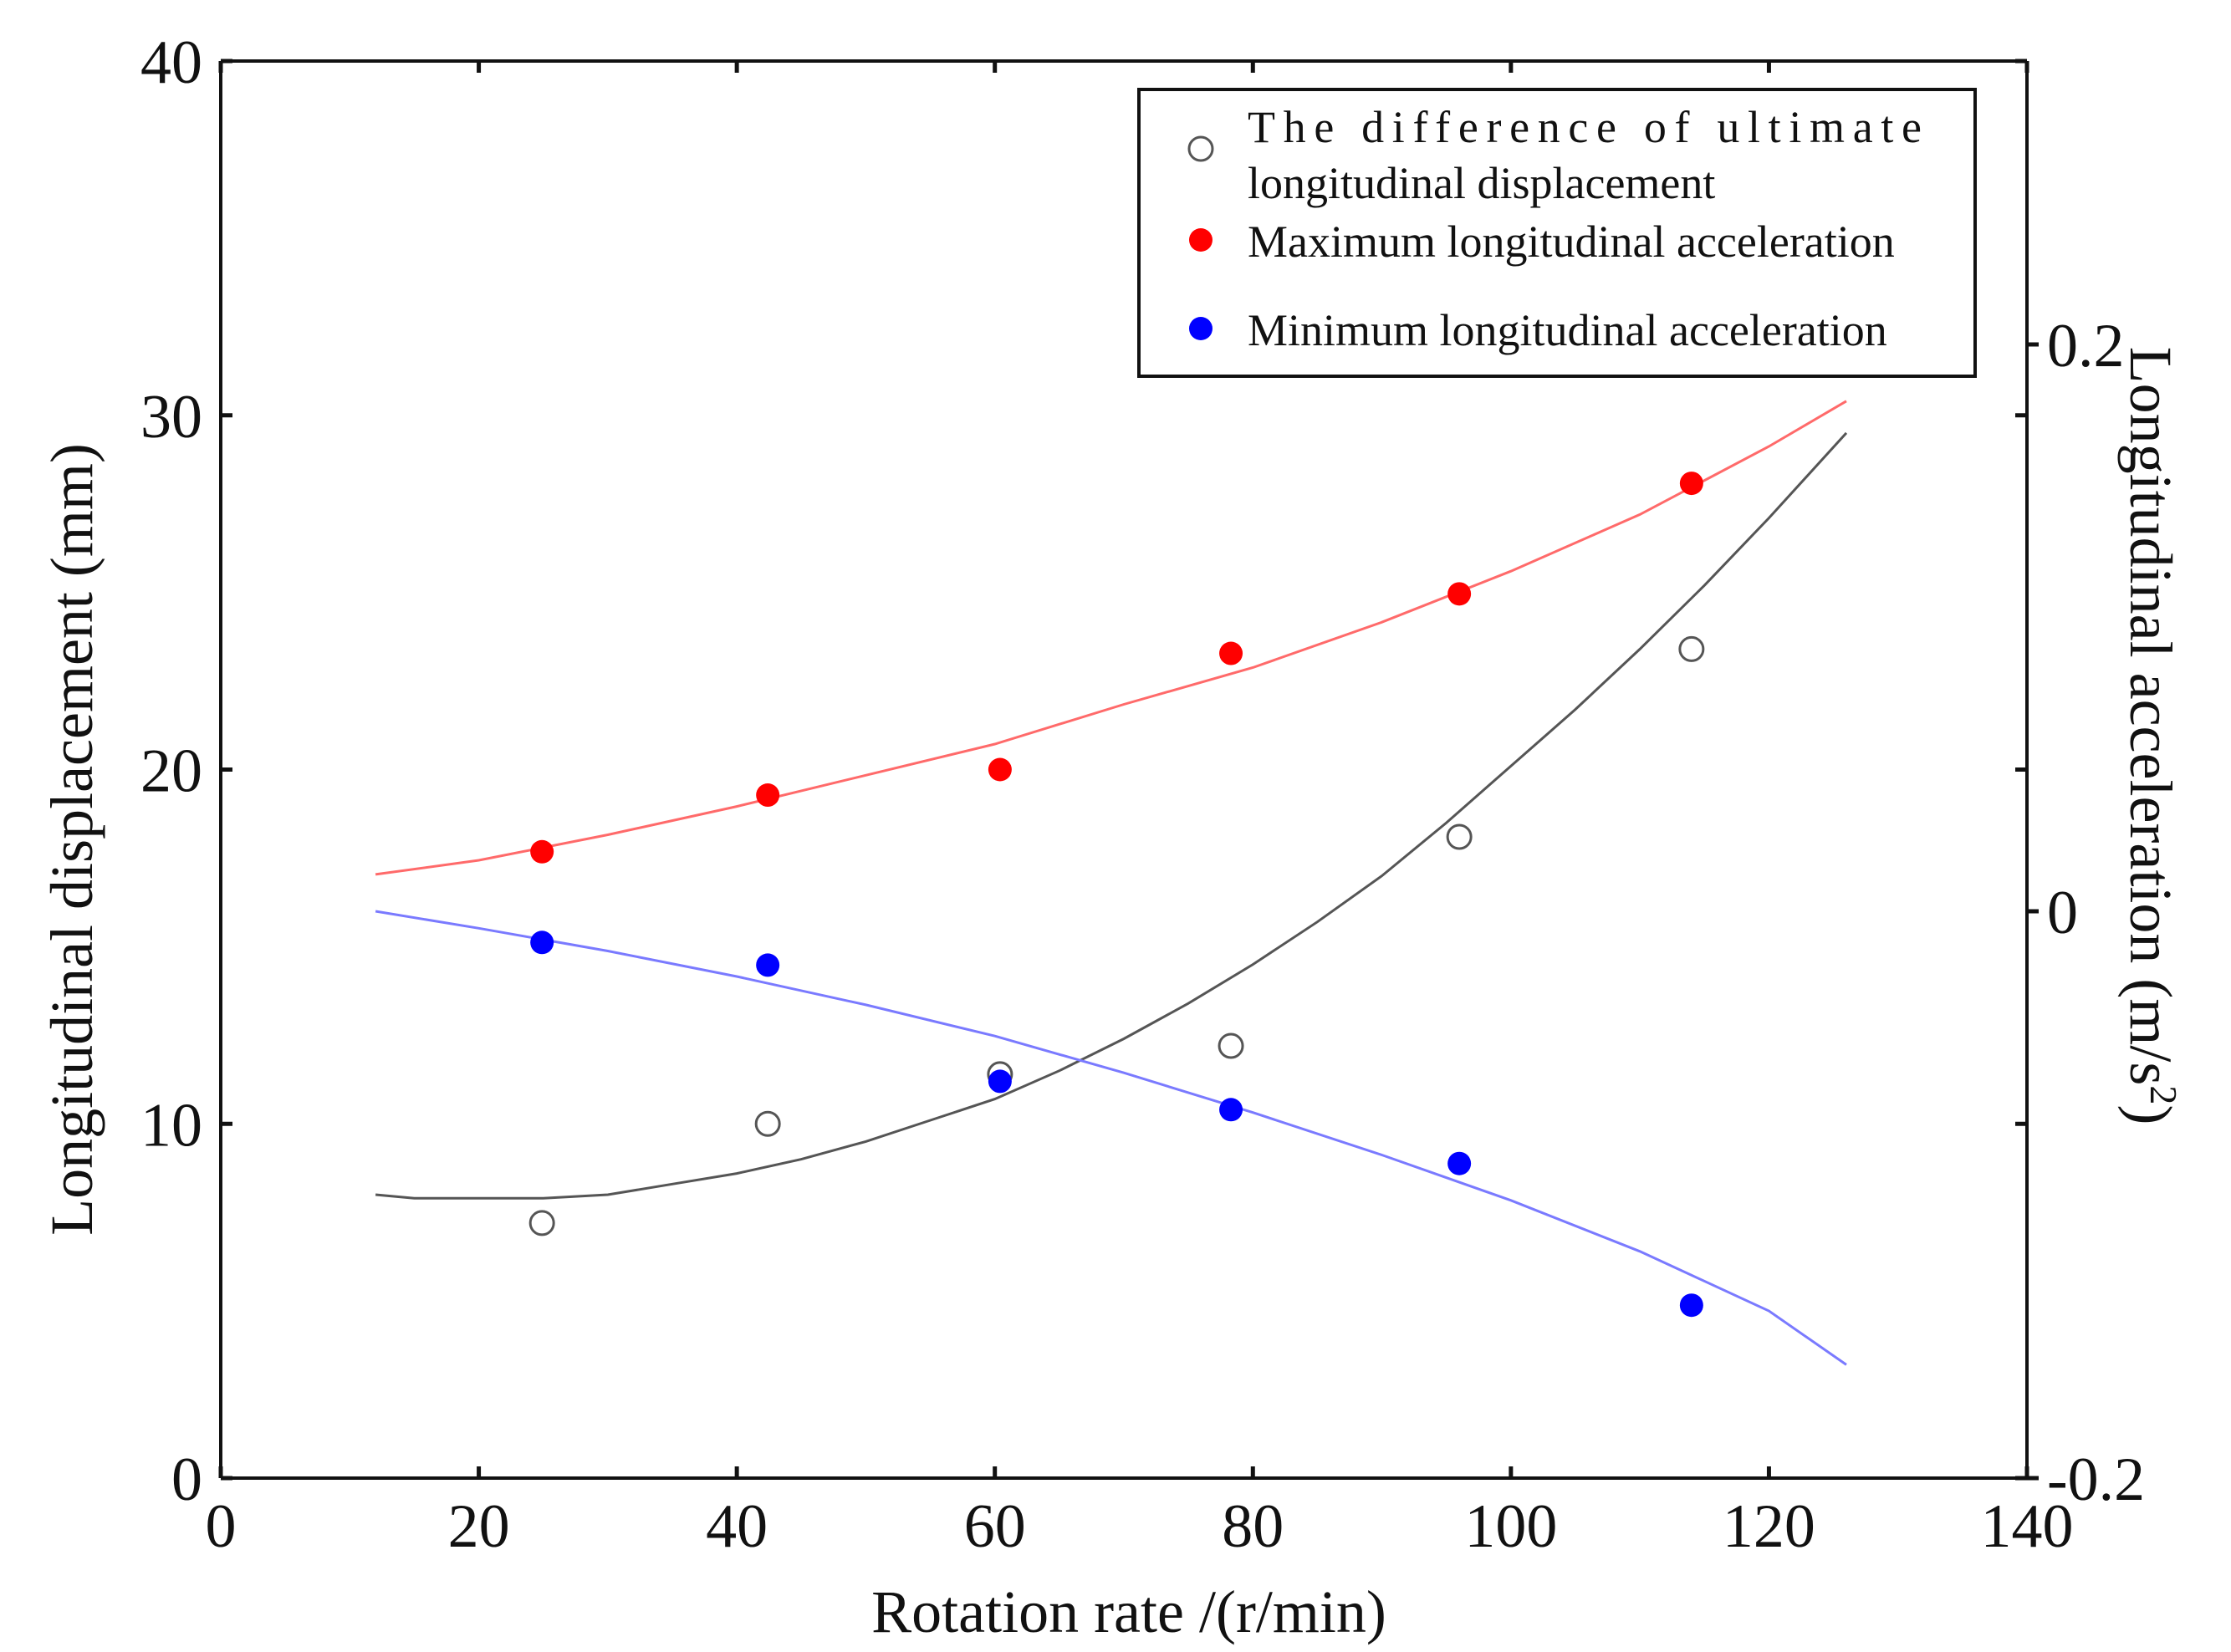  I want to click on y-left-tick-label: 40, so click(171, 62).